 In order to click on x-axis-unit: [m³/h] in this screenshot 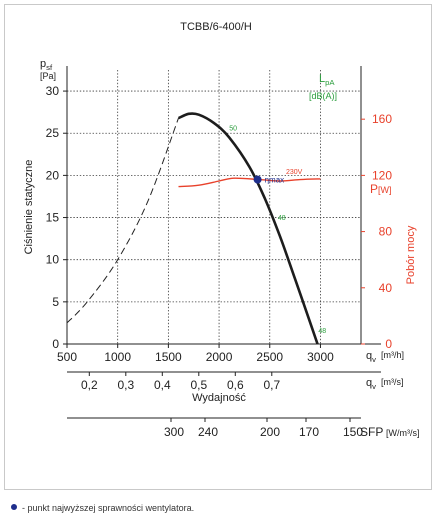, I will do `click(392, 355)`.